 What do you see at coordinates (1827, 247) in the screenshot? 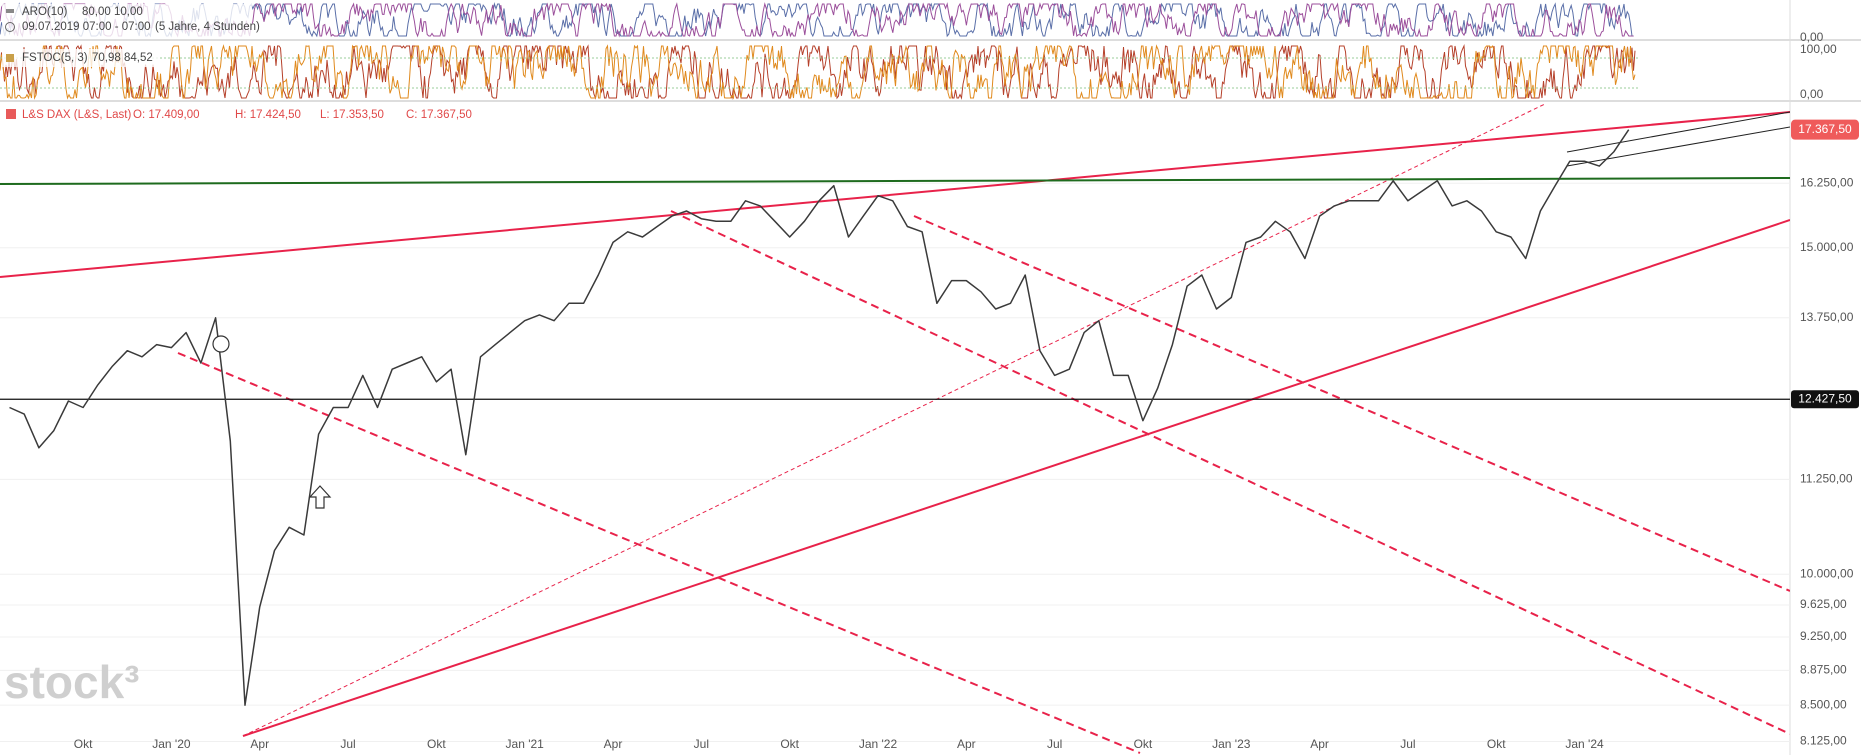
I see `y-tick-label: 15.000,00` at bounding box center [1827, 247].